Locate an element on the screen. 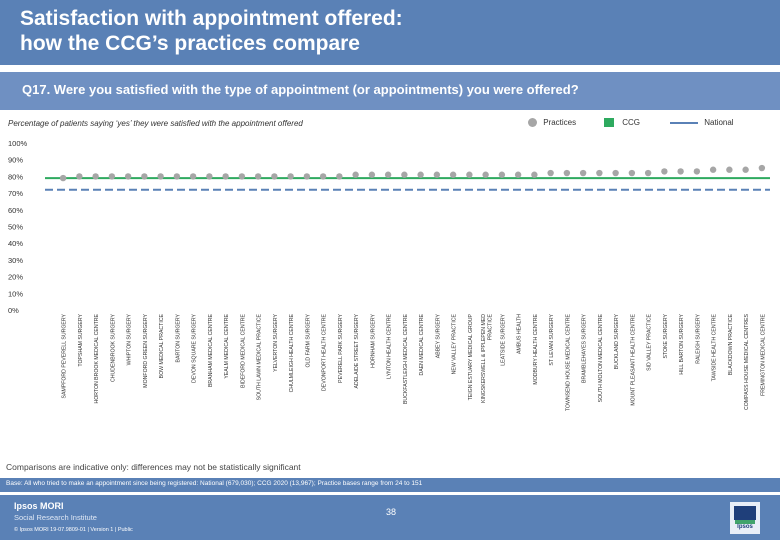 This screenshot has height=540, width=780. x-tick-label: FREMINGTON MEDICAL CENTRE is located at coordinates (763, 354).